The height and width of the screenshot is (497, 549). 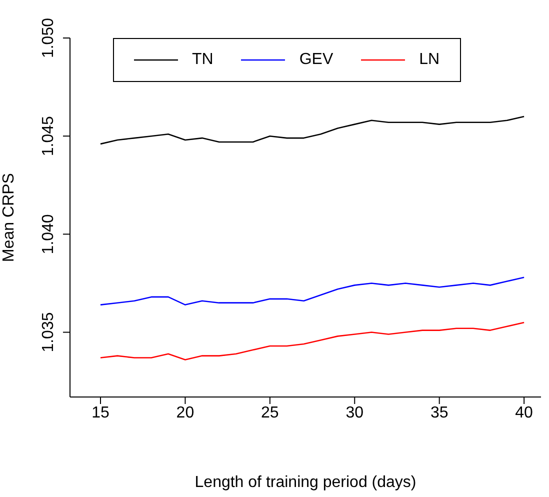 What do you see at coordinates (305, 482) in the screenshot?
I see `x-axis-title: Length of training period (days)` at bounding box center [305, 482].